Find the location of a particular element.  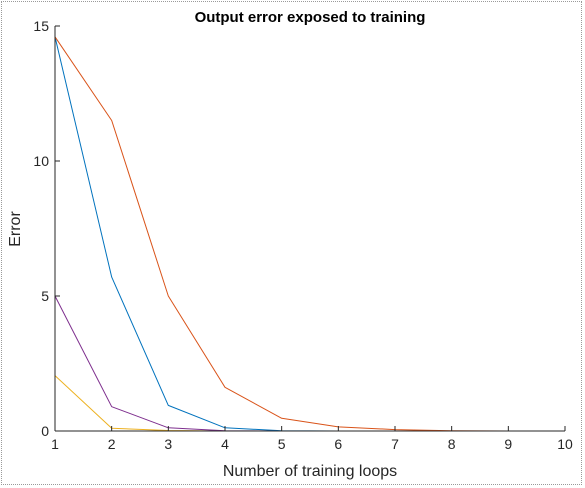

x-tick-label: 10 is located at coordinates (565, 444).